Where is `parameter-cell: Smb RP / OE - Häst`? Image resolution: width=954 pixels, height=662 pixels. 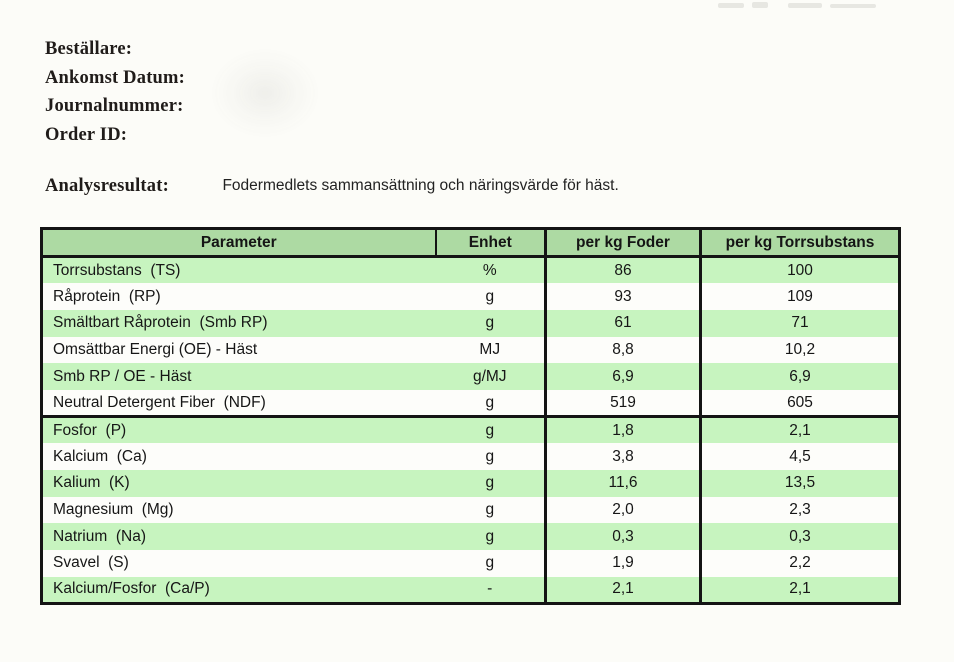 parameter-cell: Smb RP / OE - Häst is located at coordinates (238, 376).